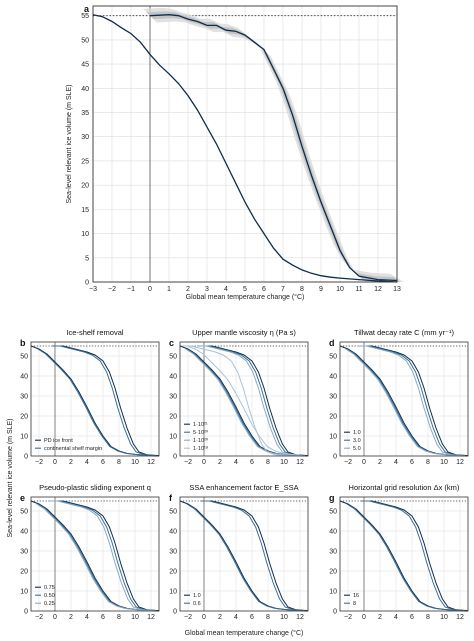 This screenshot has height=641, width=474. What do you see at coordinates (49, 604) in the screenshot?
I see `legend-label: 0.25` at bounding box center [49, 604].